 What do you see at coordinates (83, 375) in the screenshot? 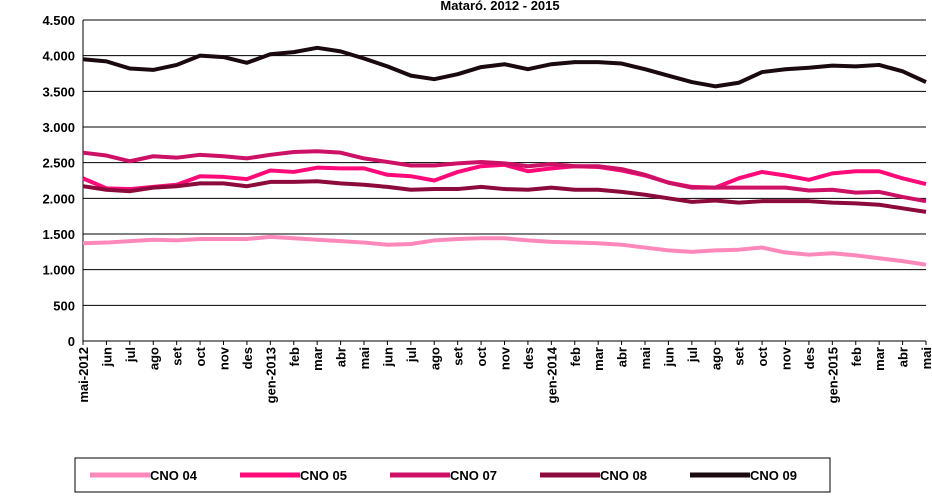
I see `x-tick-label: mai-2012` at bounding box center [83, 375].